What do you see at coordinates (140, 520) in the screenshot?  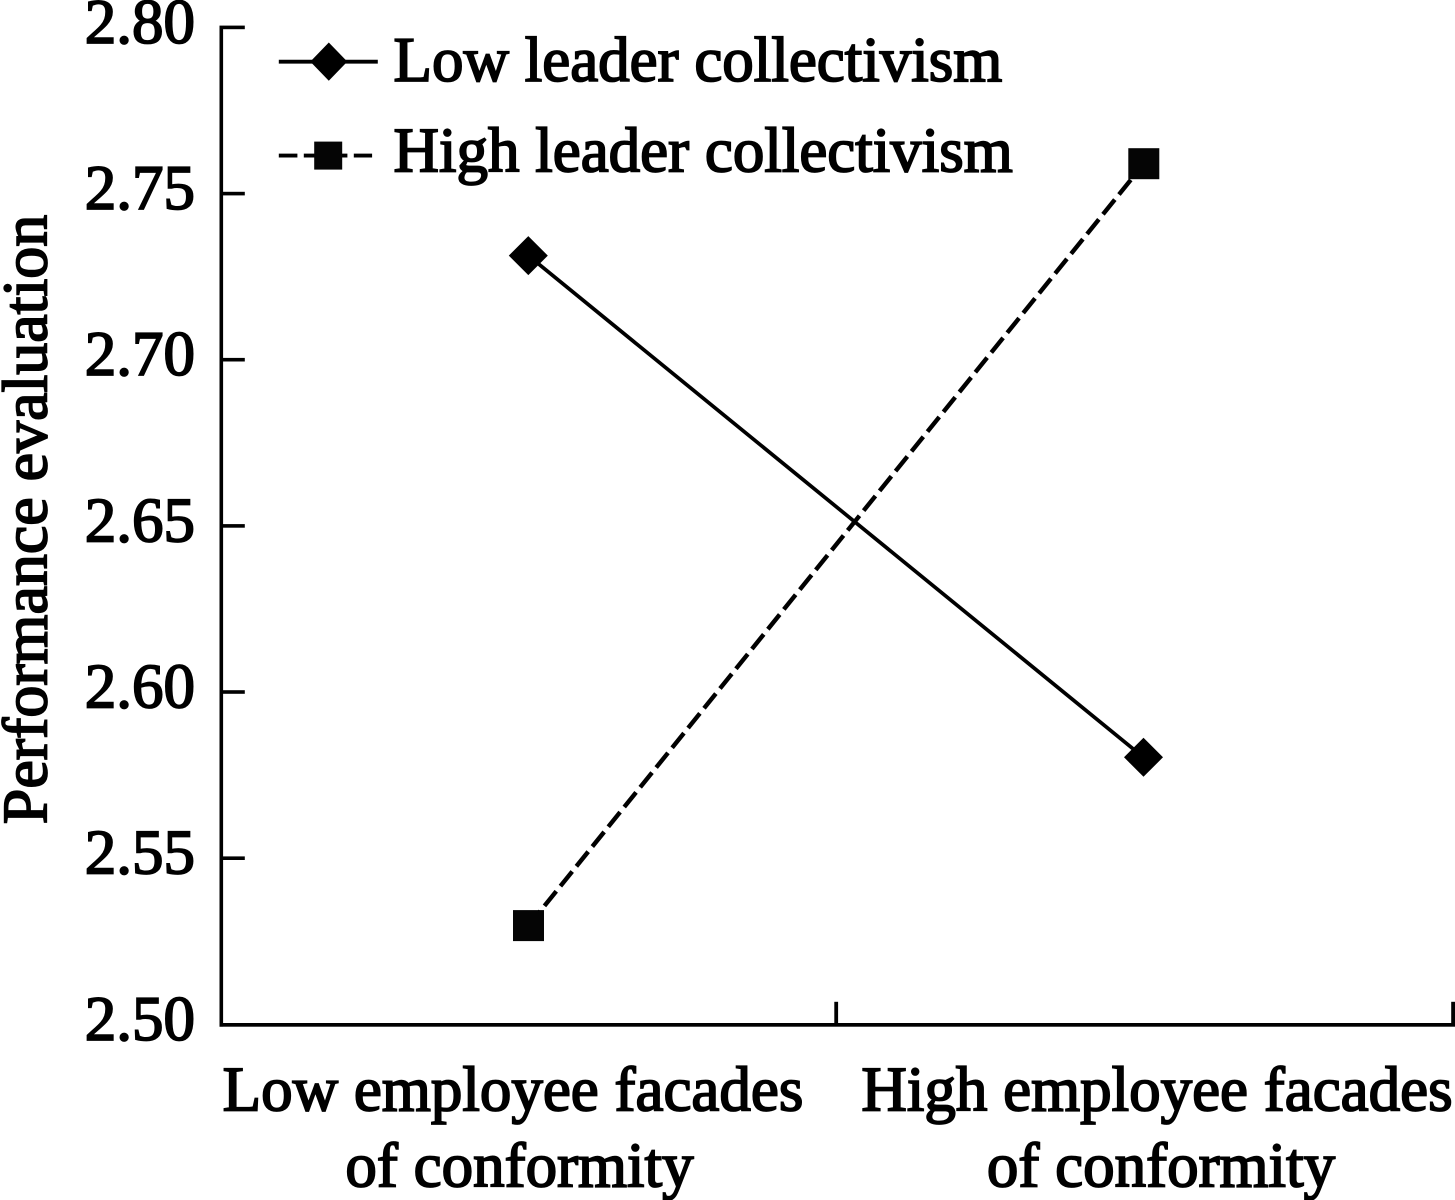 I see `svg-text: 2.65` at bounding box center [140, 520].